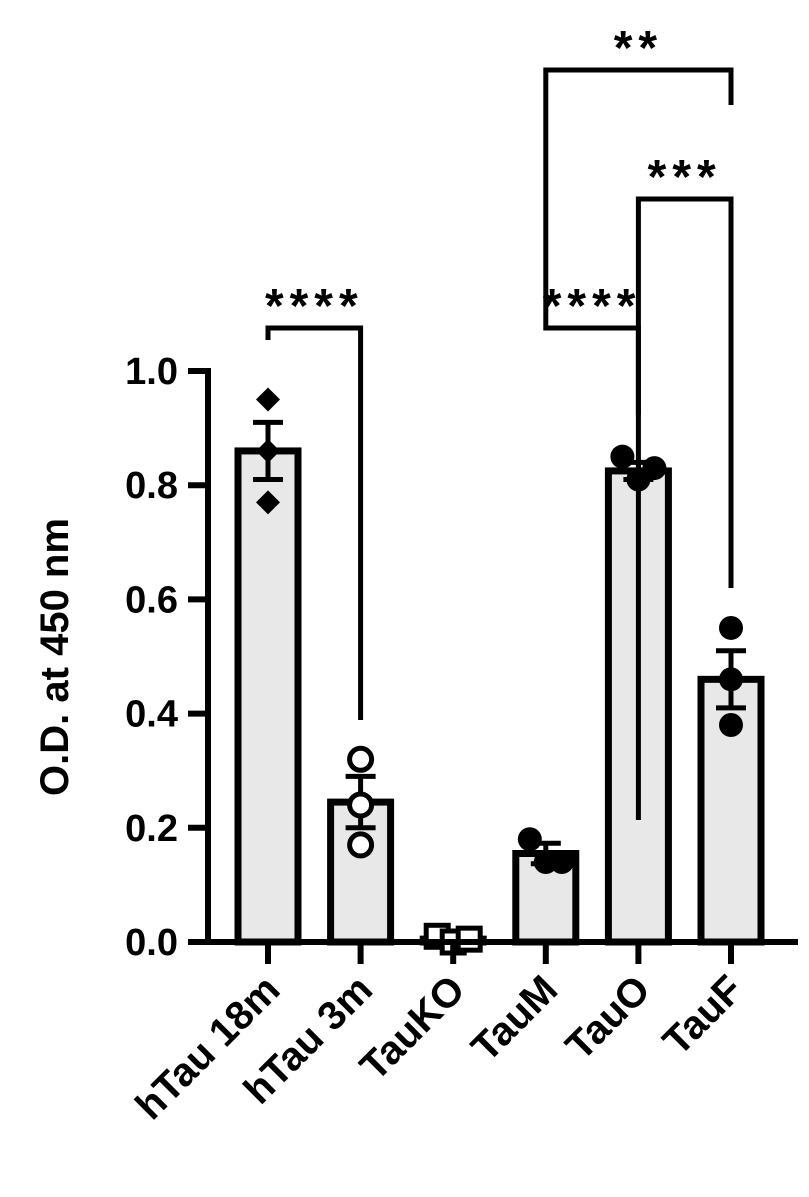  What do you see at coordinates (685, 177) in the screenshot?
I see `significance-label-2: ***` at bounding box center [685, 177].